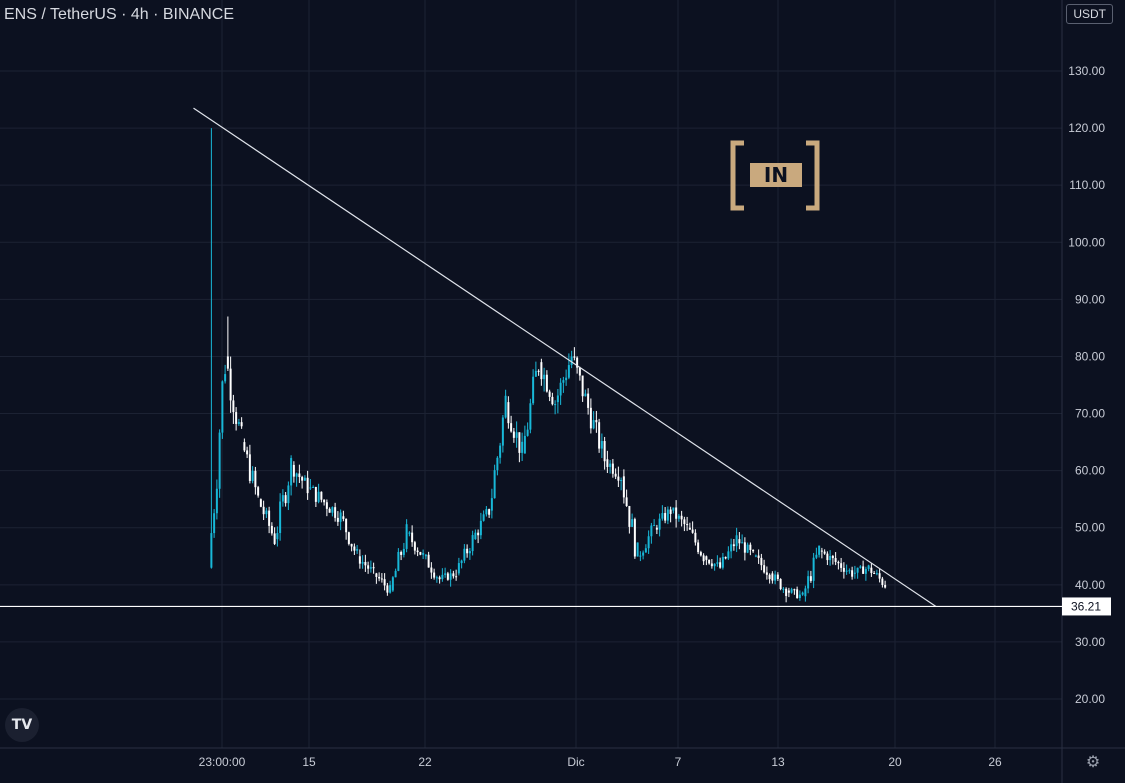  Describe the element at coordinates (1090, 528) in the screenshot. I see `price-tick-label: 50.00` at that location.